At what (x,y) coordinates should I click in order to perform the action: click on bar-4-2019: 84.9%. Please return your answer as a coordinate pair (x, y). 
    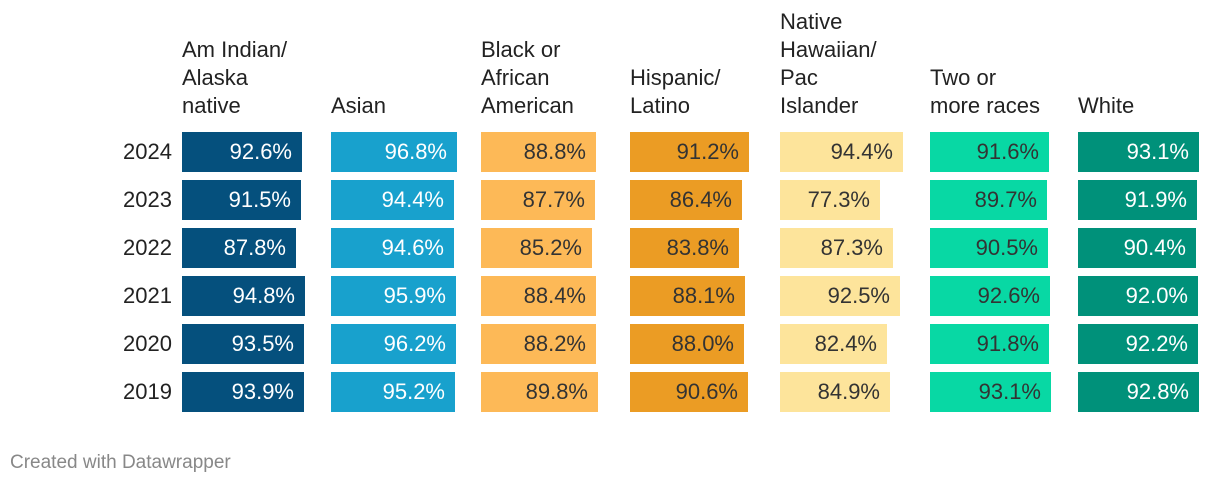
    Looking at the image, I should click on (835, 392).